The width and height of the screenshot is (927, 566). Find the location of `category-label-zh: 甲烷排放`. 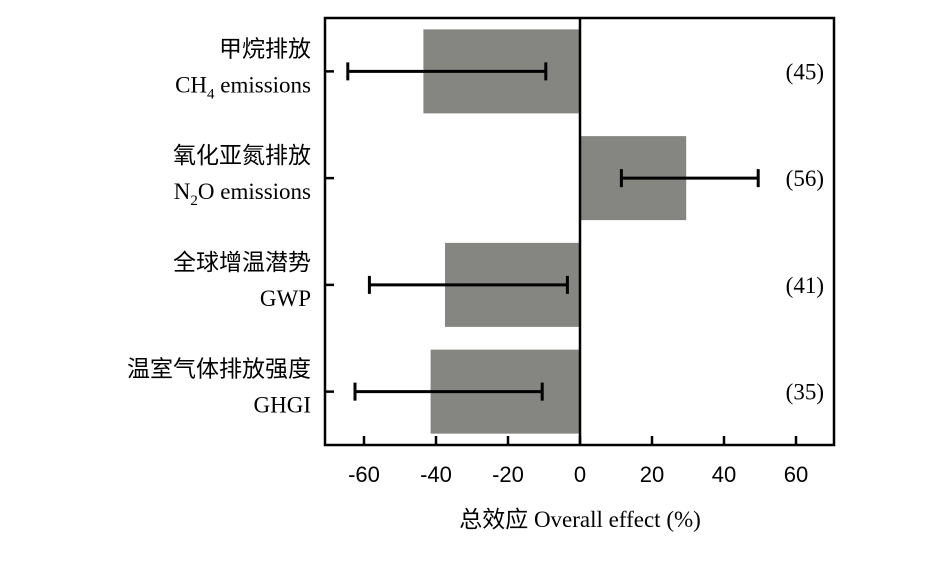

category-label-zh: 甲烷排放 is located at coordinates (265, 48).